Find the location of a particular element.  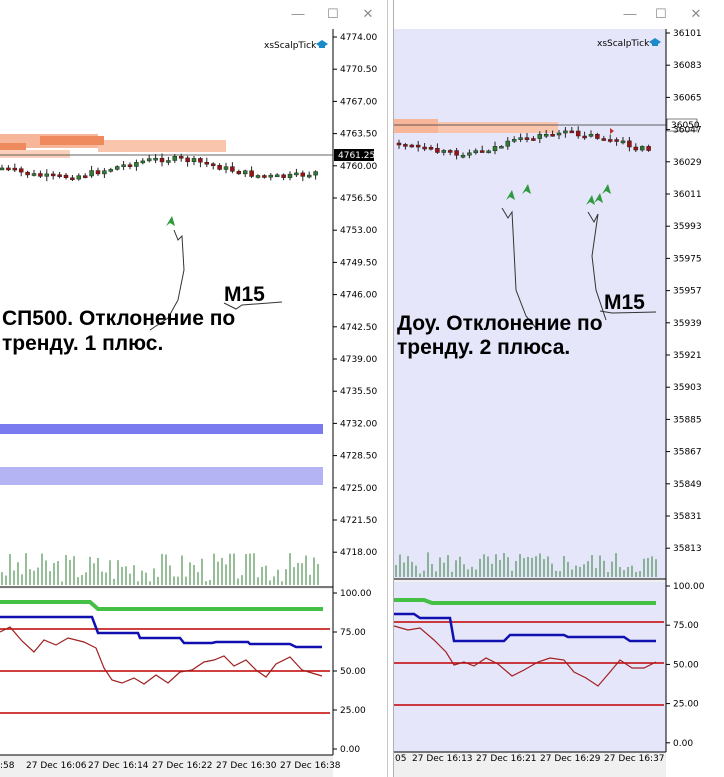

scale-tick-label: 4725.00 is located at coordinates (358, 489).